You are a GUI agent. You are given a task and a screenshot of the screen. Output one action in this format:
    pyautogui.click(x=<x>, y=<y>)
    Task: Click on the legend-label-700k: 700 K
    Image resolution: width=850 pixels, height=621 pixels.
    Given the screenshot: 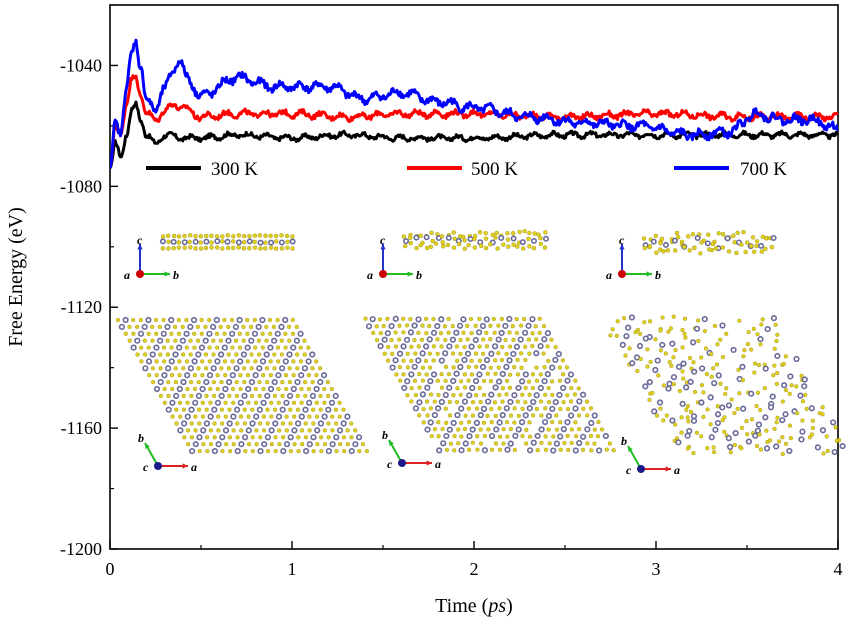 What is the action you would take?
    pyautogui.click(x=763, y=169)
    